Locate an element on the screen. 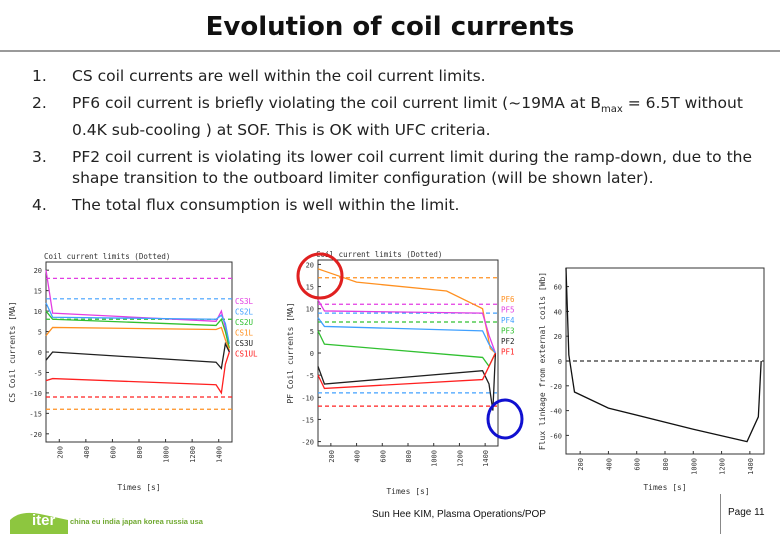 The width and height of the screenshot is (780, 540). legend-entry: PF4 is located at coordinates (508, 320).